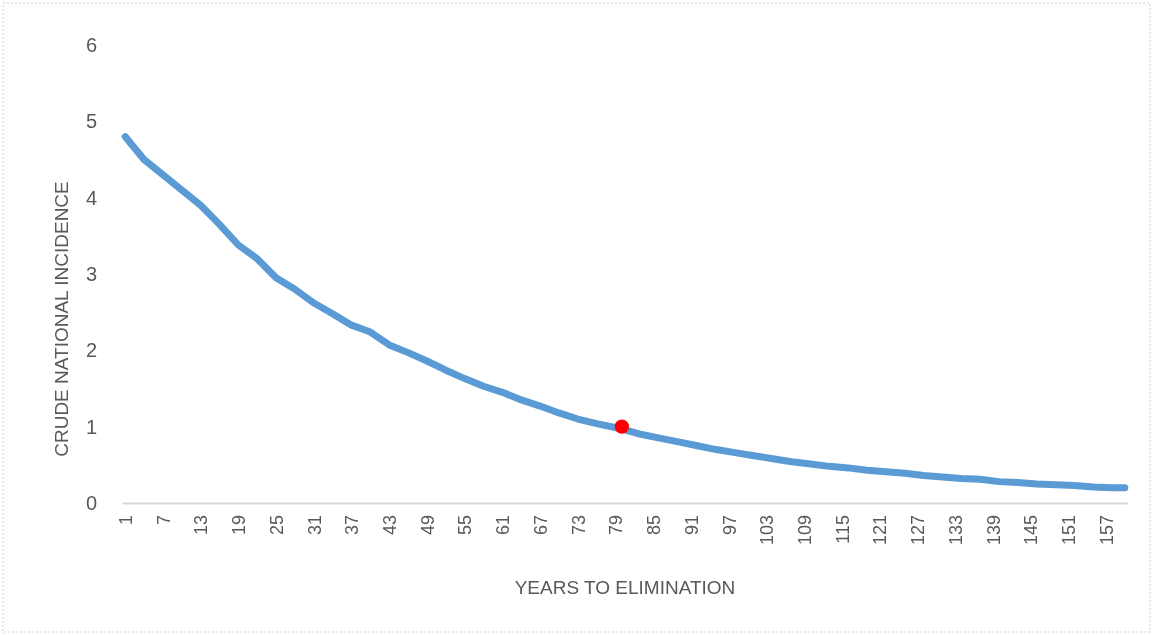  Describe the element at coordinates (955, 530) in the screenshot. I see `x-tick-label: 133` at that location.